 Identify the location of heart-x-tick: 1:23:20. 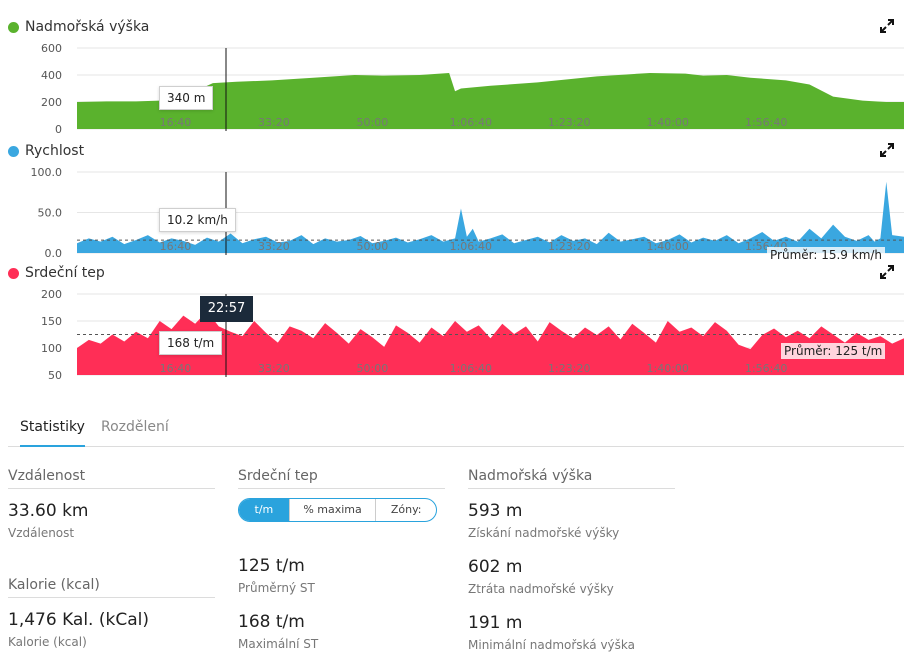
(569, 368).